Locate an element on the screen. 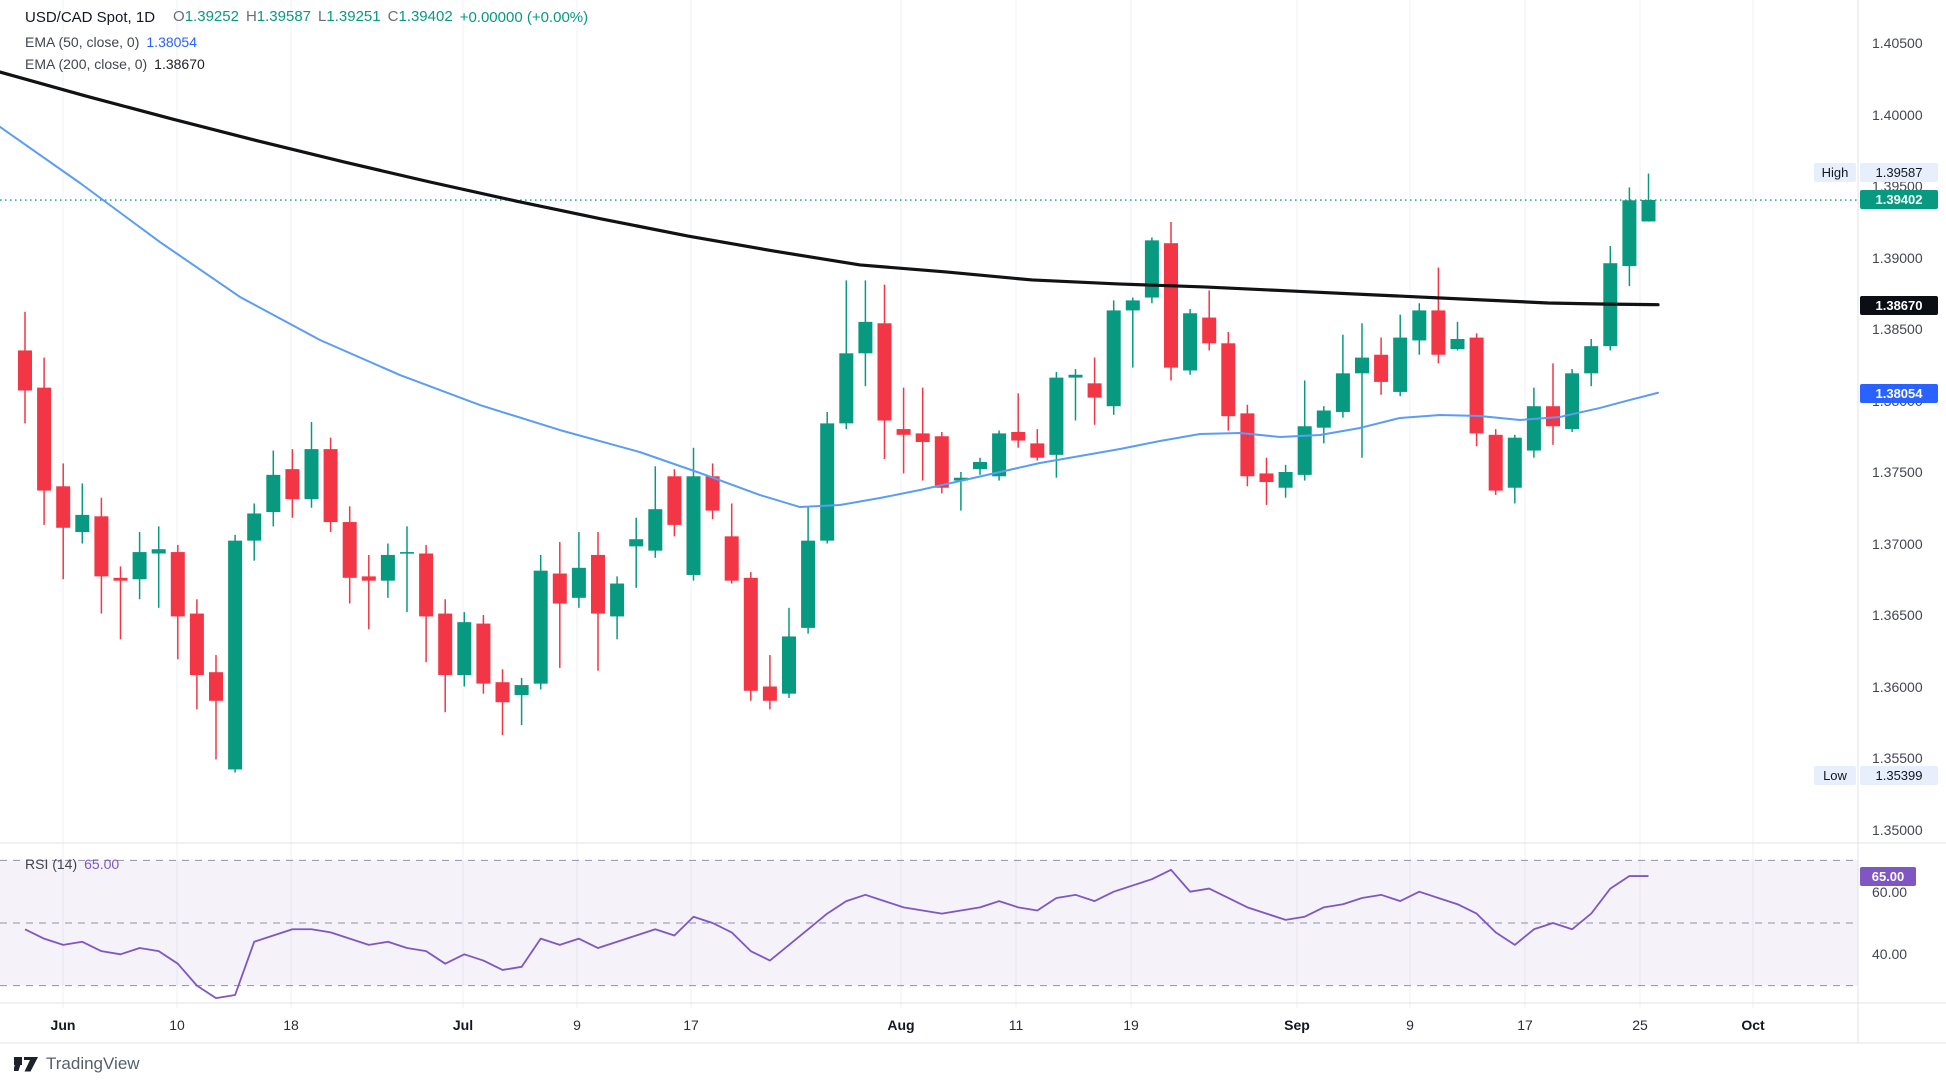  price-axis-label: 1.40500 is located at coordinates (1897, 43).